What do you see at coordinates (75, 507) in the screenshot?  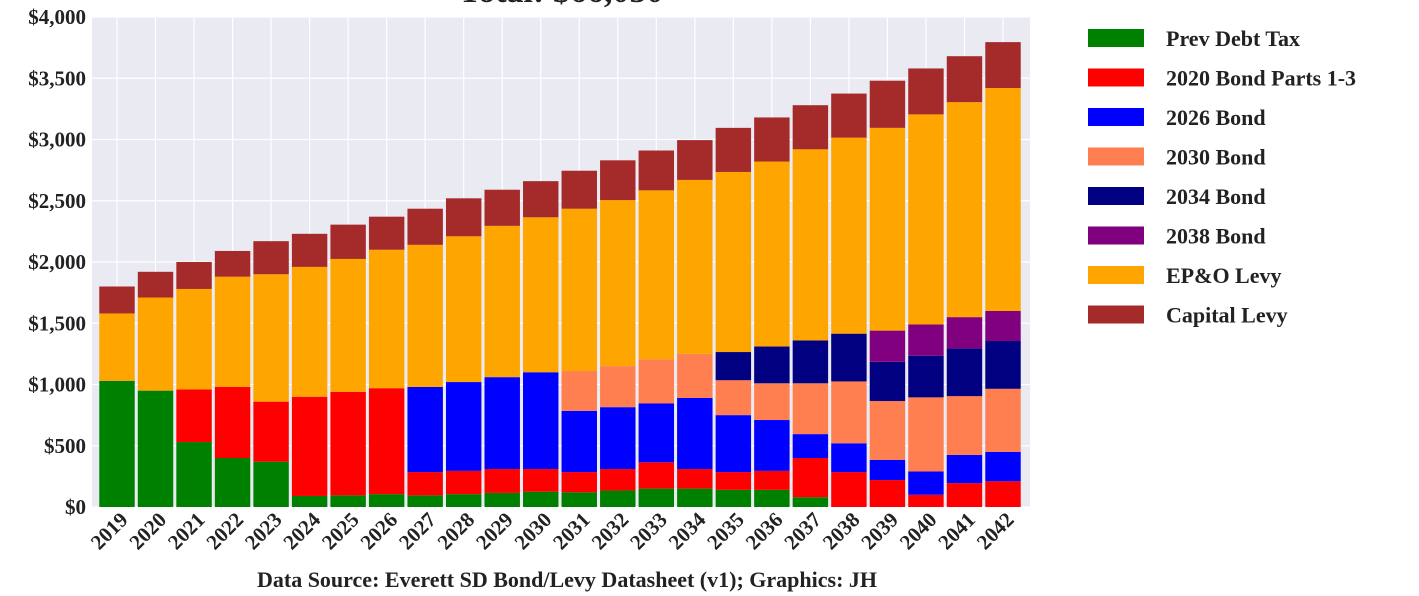 I see `y-tick-label: $0` at bounding box center [75, 507].